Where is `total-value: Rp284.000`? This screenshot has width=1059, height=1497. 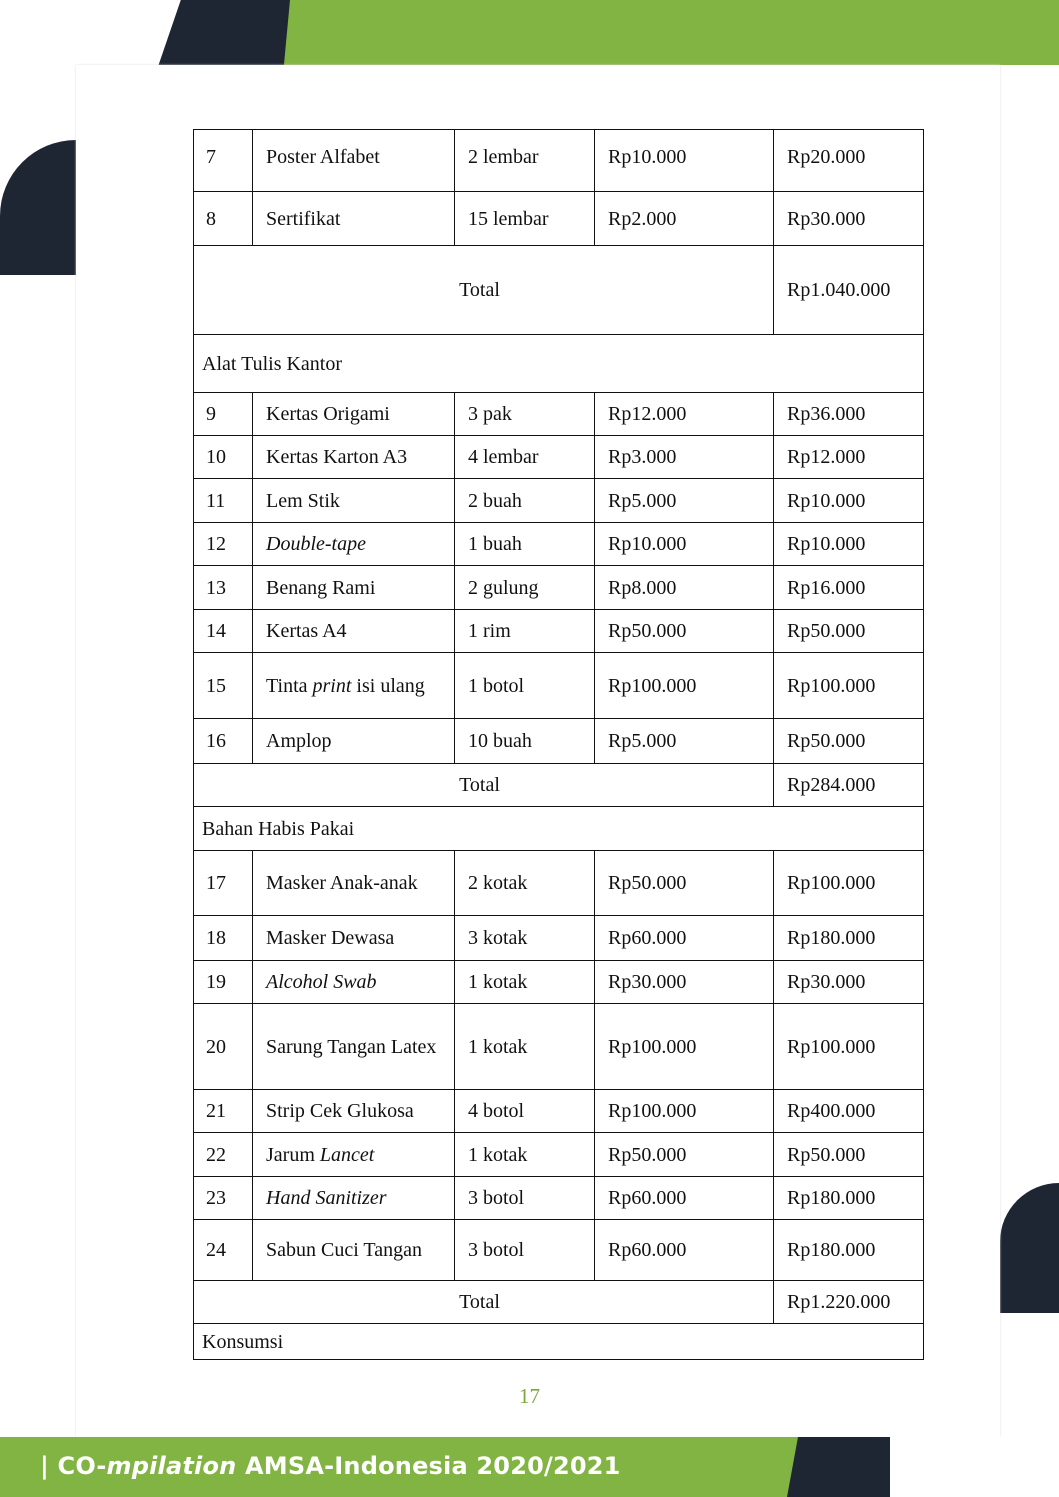
total-value: Rp284.000 is located at coordinates (848, 785).